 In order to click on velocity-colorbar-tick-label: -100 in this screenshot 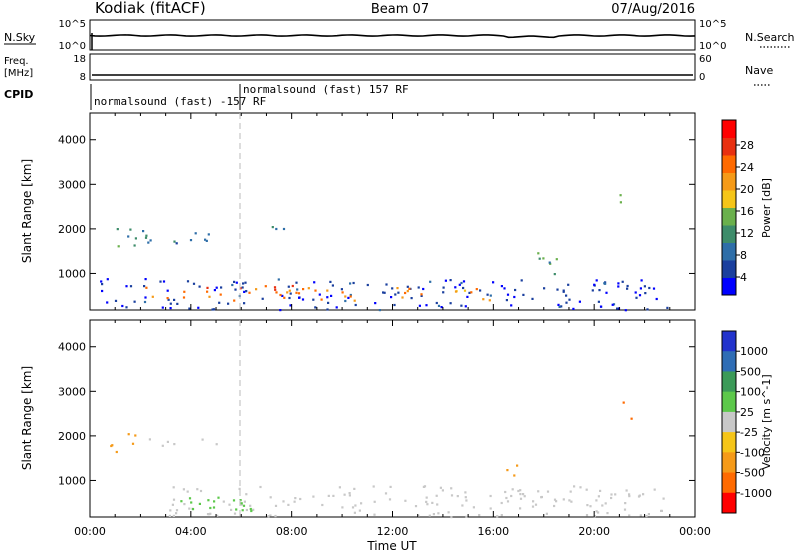, I will do `click(752, 452)`.